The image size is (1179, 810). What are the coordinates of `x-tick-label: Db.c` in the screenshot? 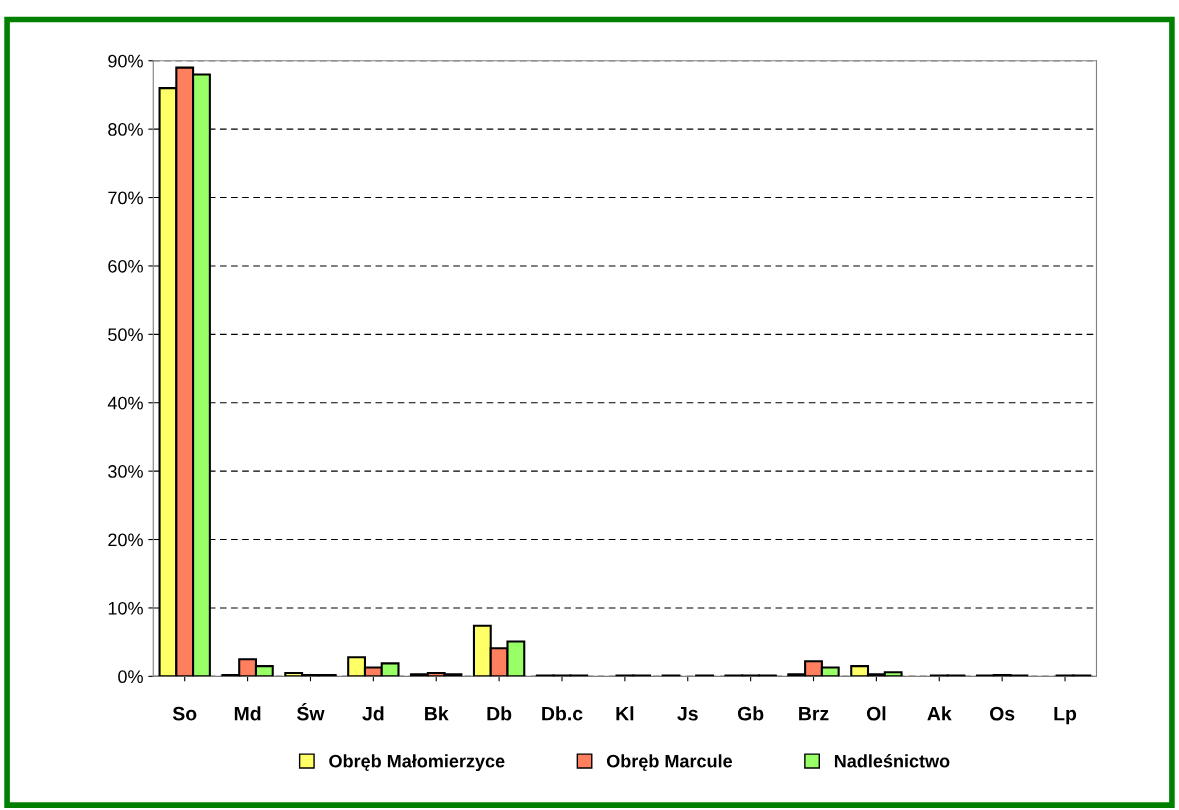 It's located at (562, 713).